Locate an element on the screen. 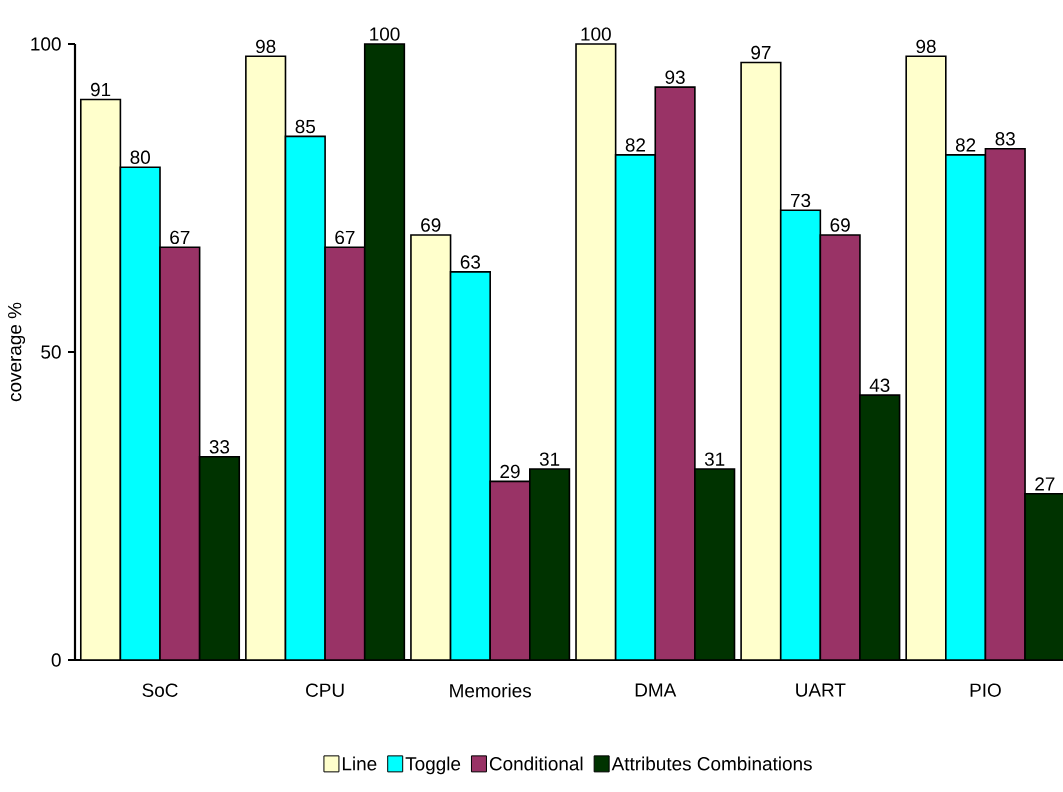 Image resolution: width=1063 pixels, height=792 pixels. data-label: 85 is located at coordinates (305, 126).